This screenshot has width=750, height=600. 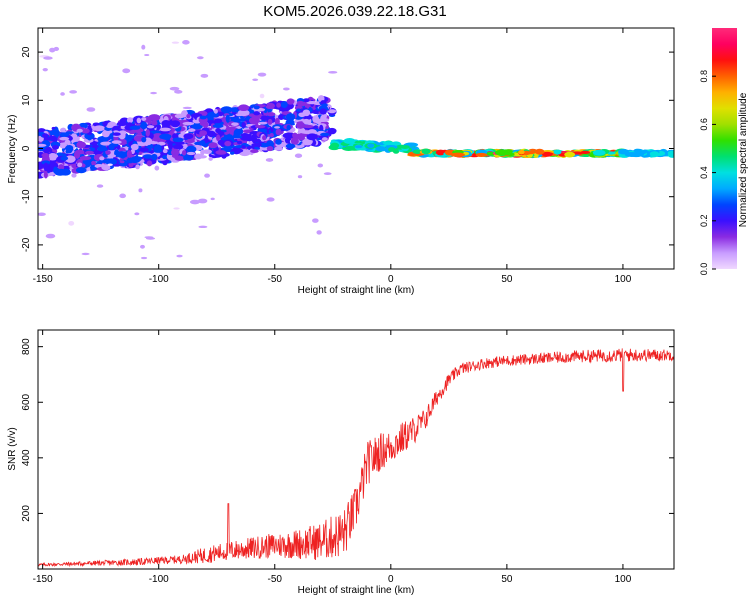 What do you see at coordinates (743, 159) in the screenshot?
I see `colorbar-label: Normalized spectral amplitude` at bounding box center [743, 159].